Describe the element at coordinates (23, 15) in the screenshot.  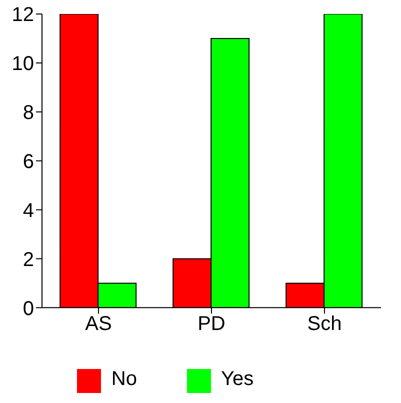
I see `y-tick-label: 12` at that location.